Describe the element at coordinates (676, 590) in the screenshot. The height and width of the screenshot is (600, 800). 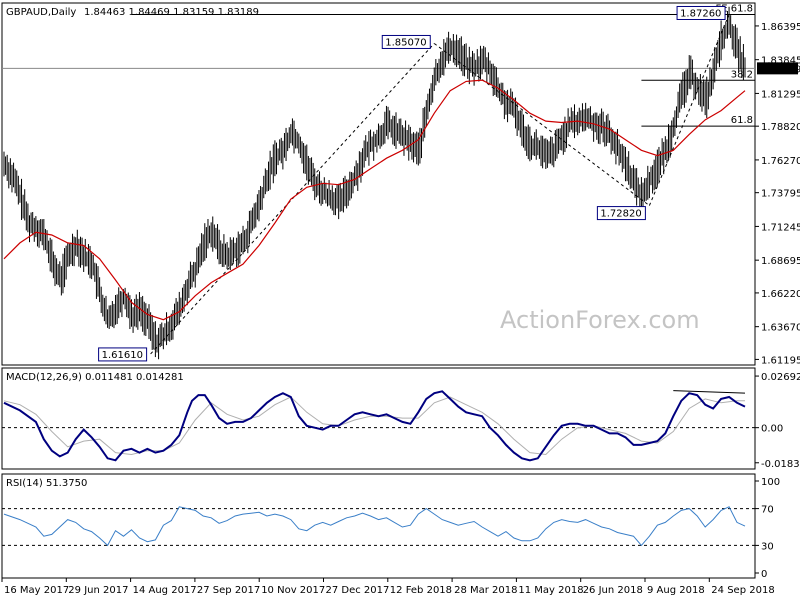
I see `x-tick-label: 9 Aug 2018` at that location.